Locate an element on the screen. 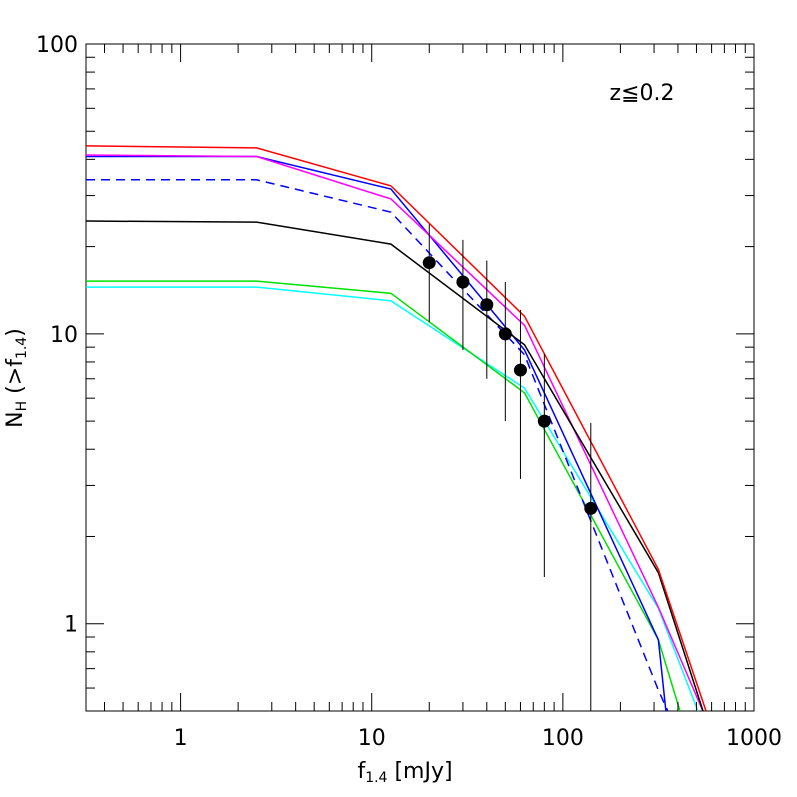  y-tick-label: 10 is located at coordinates (64, 335).